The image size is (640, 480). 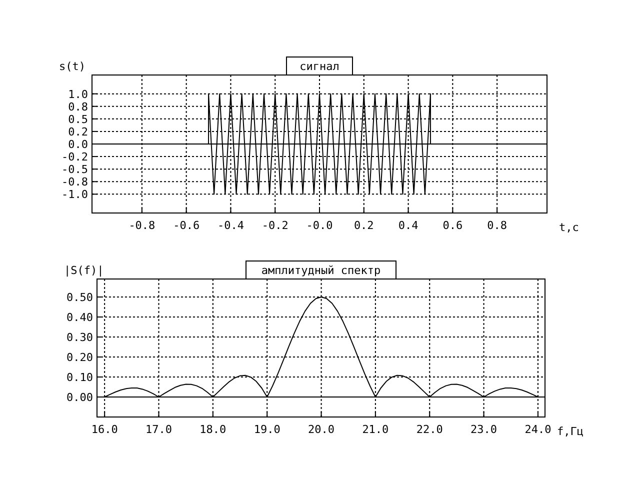 I want to click on x-tick-label: -0.0, so click(x=319, y=225).